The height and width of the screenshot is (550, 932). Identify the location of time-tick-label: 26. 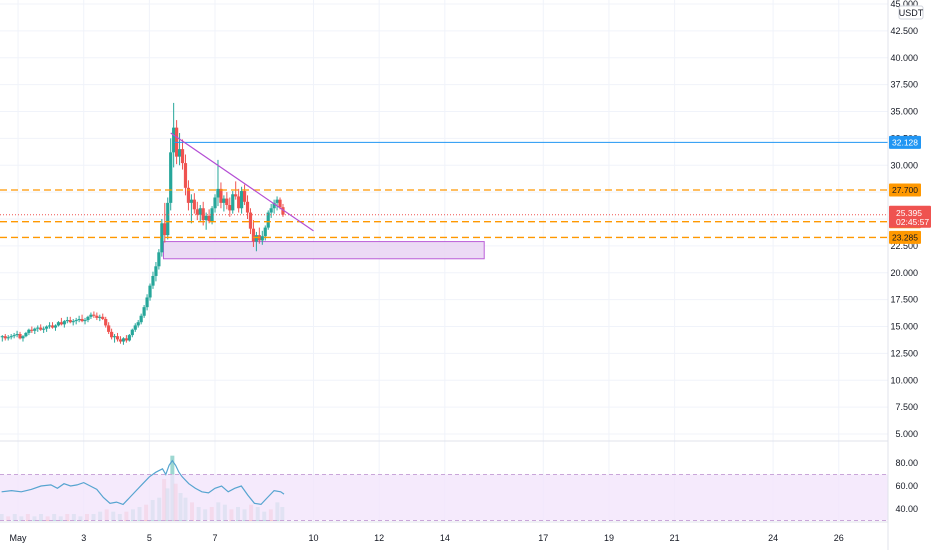
(839, 538).